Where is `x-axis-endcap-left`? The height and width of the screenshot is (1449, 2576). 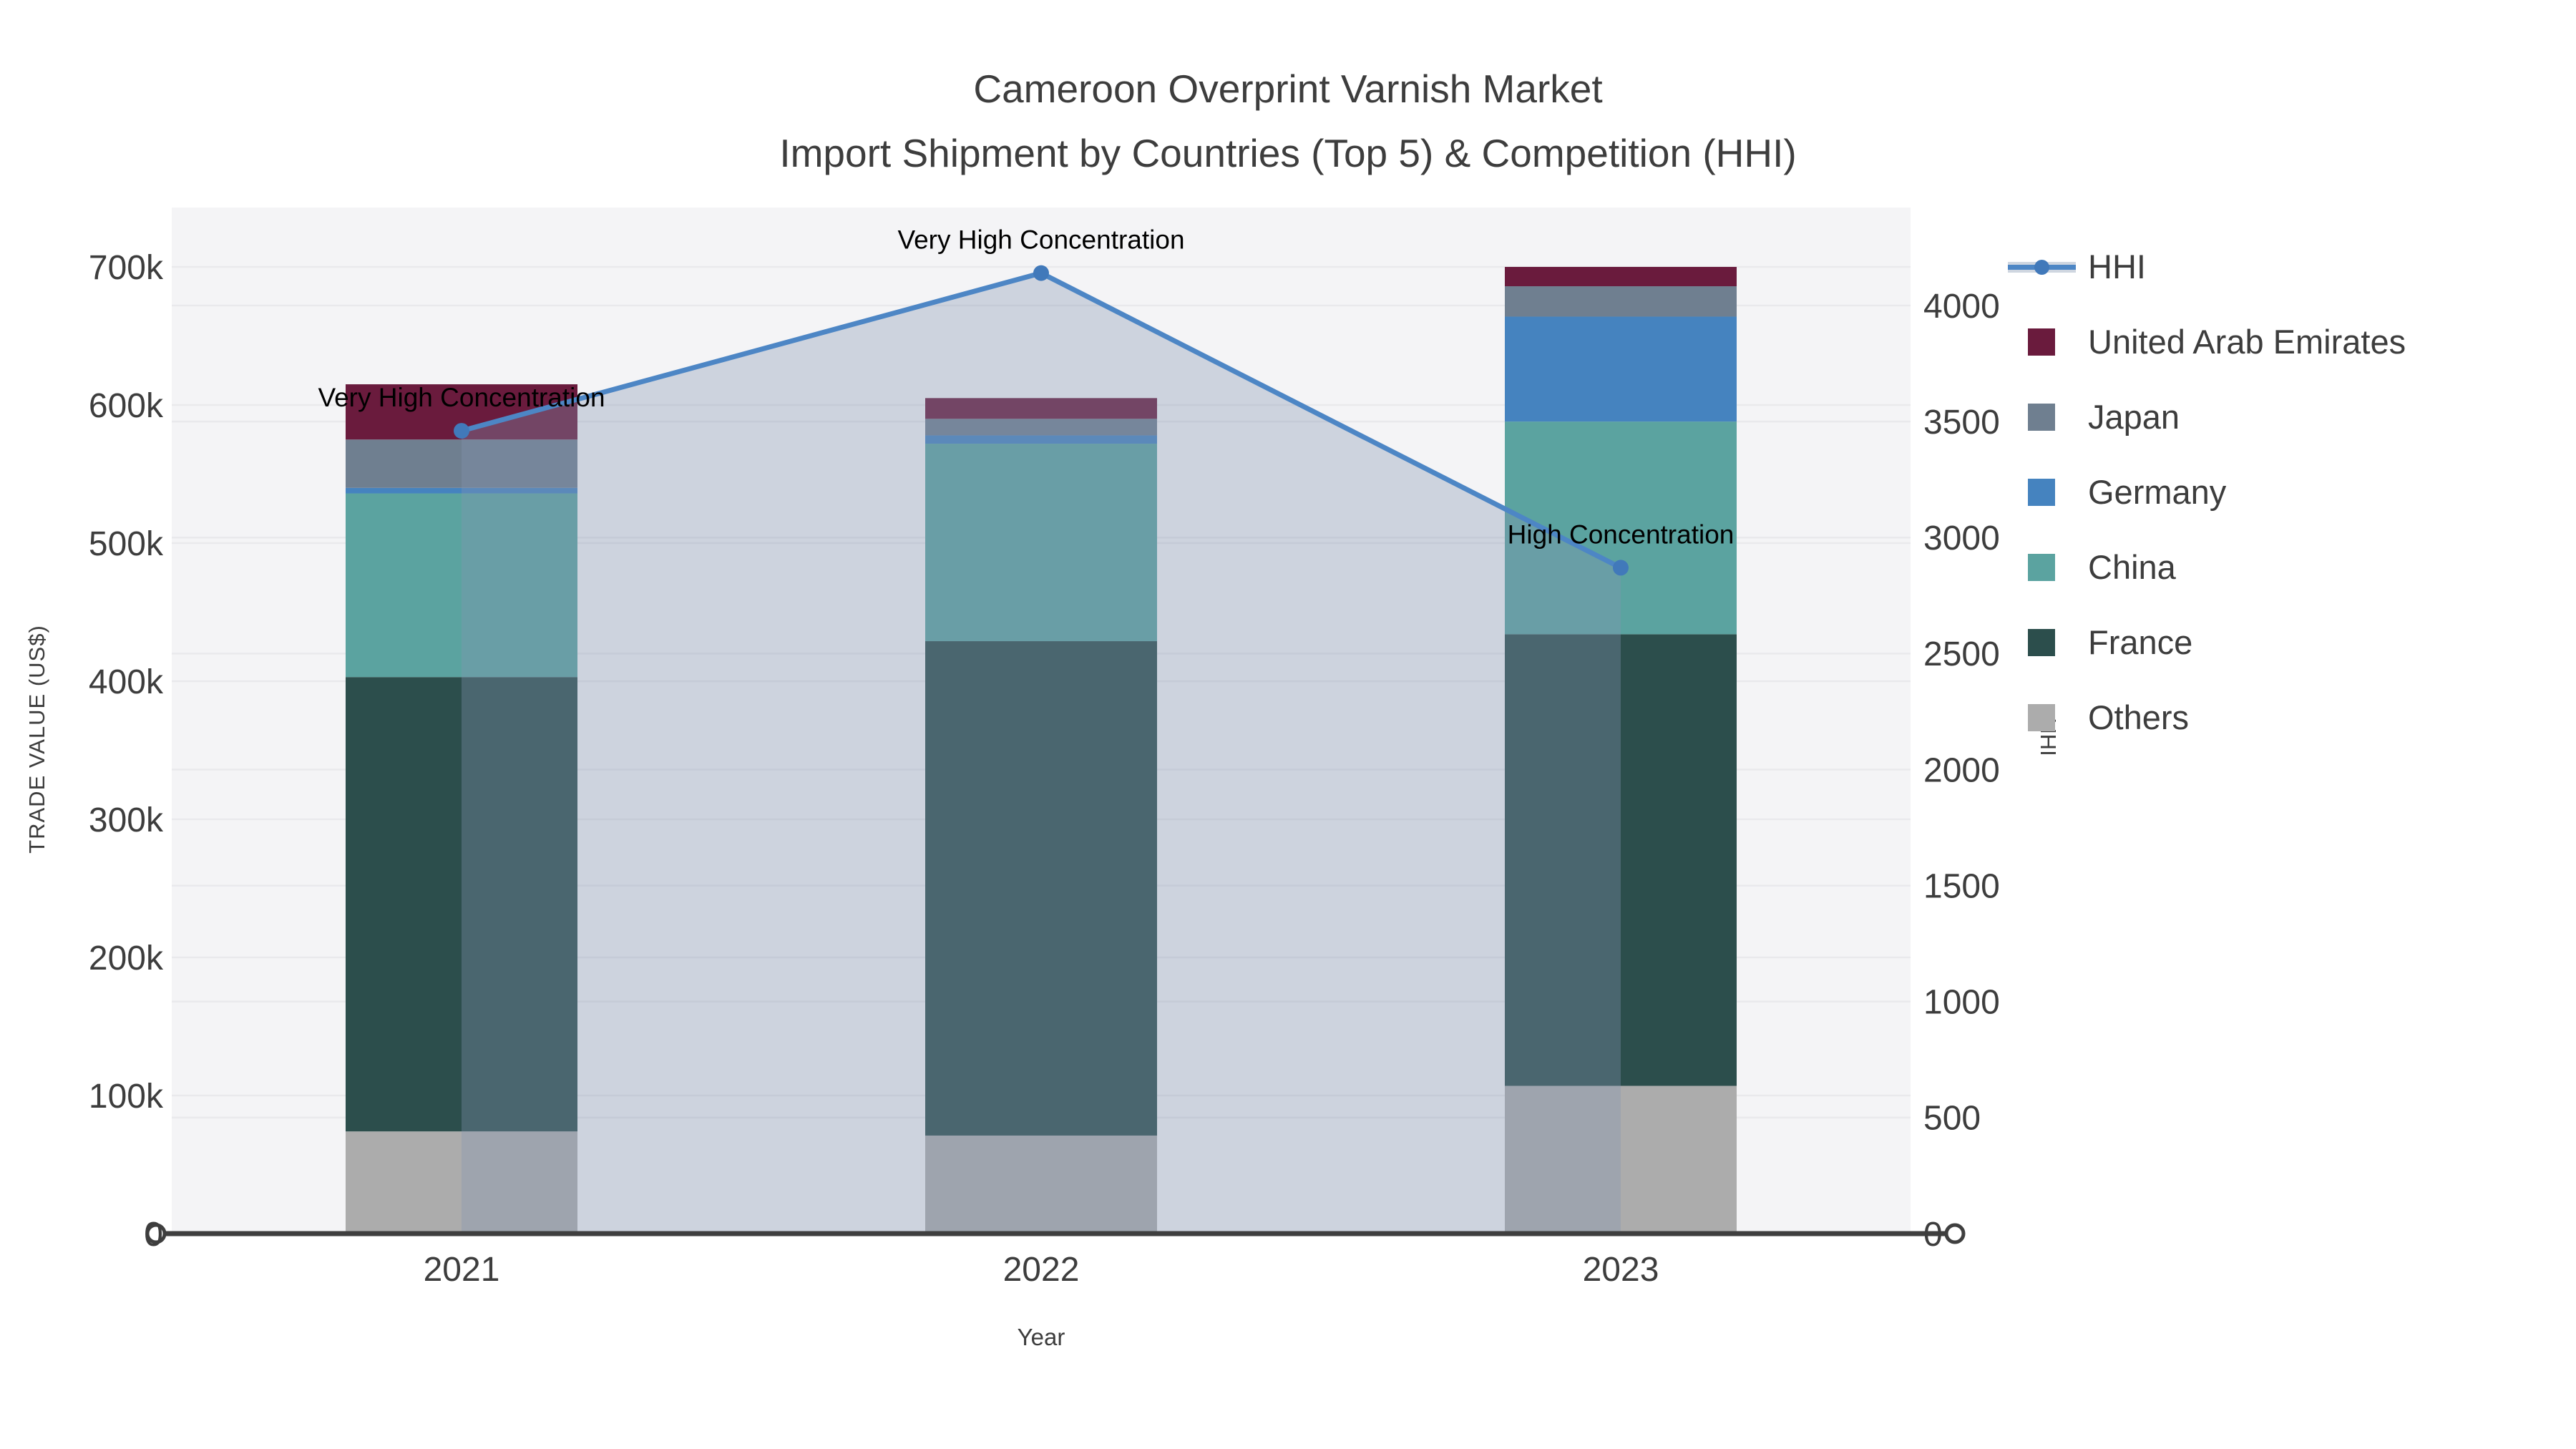 x-axis-endcap-left is located at coordinates (156, 1233).